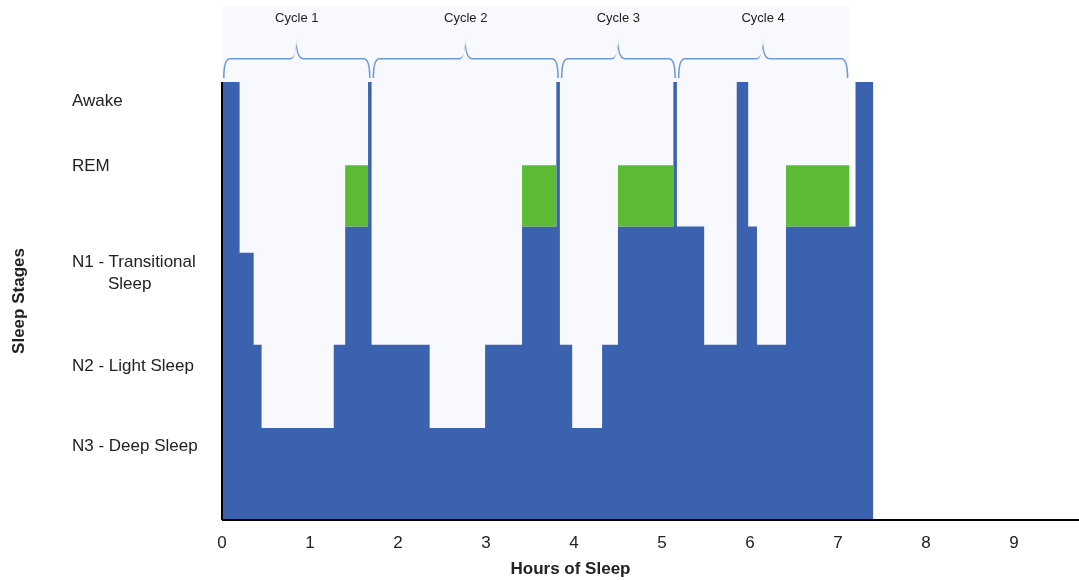 This screenshot has height=580, width=1079. What do you see at coordinates (310, 542) in the screenshot?
I see `x-tick-label: 1` at bounding box center [310, 542].